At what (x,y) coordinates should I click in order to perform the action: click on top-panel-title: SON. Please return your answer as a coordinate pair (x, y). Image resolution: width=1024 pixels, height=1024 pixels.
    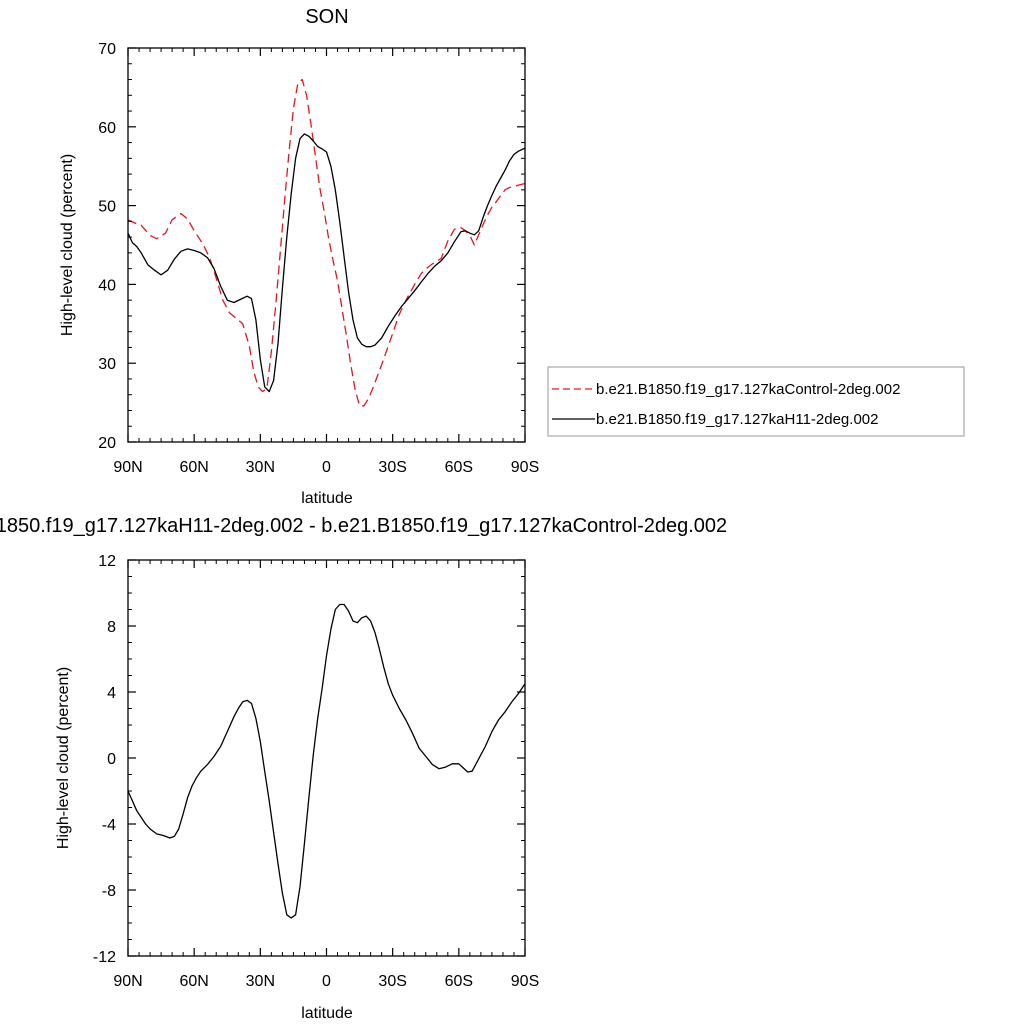
    Looking at the image, I should click on (326, 17).